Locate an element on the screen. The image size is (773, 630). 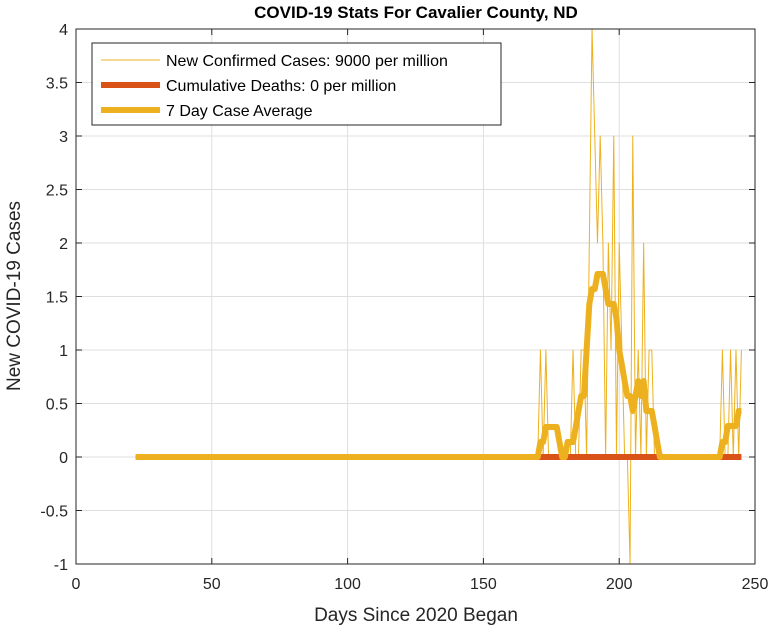
x-tick-label: 100 is located at coordinates (347, 584).